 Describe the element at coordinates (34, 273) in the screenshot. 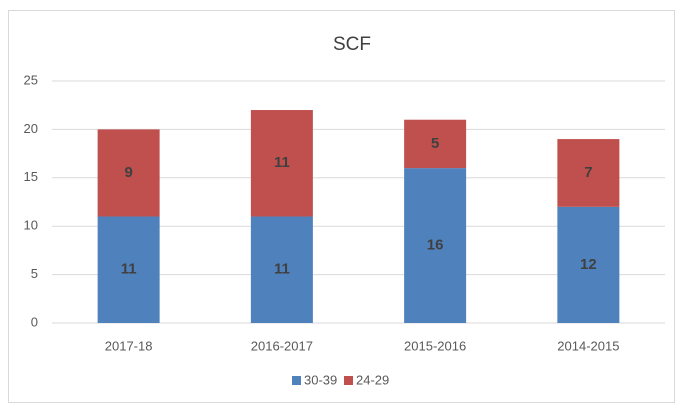

I see `y-tick-label: 5` at that location.